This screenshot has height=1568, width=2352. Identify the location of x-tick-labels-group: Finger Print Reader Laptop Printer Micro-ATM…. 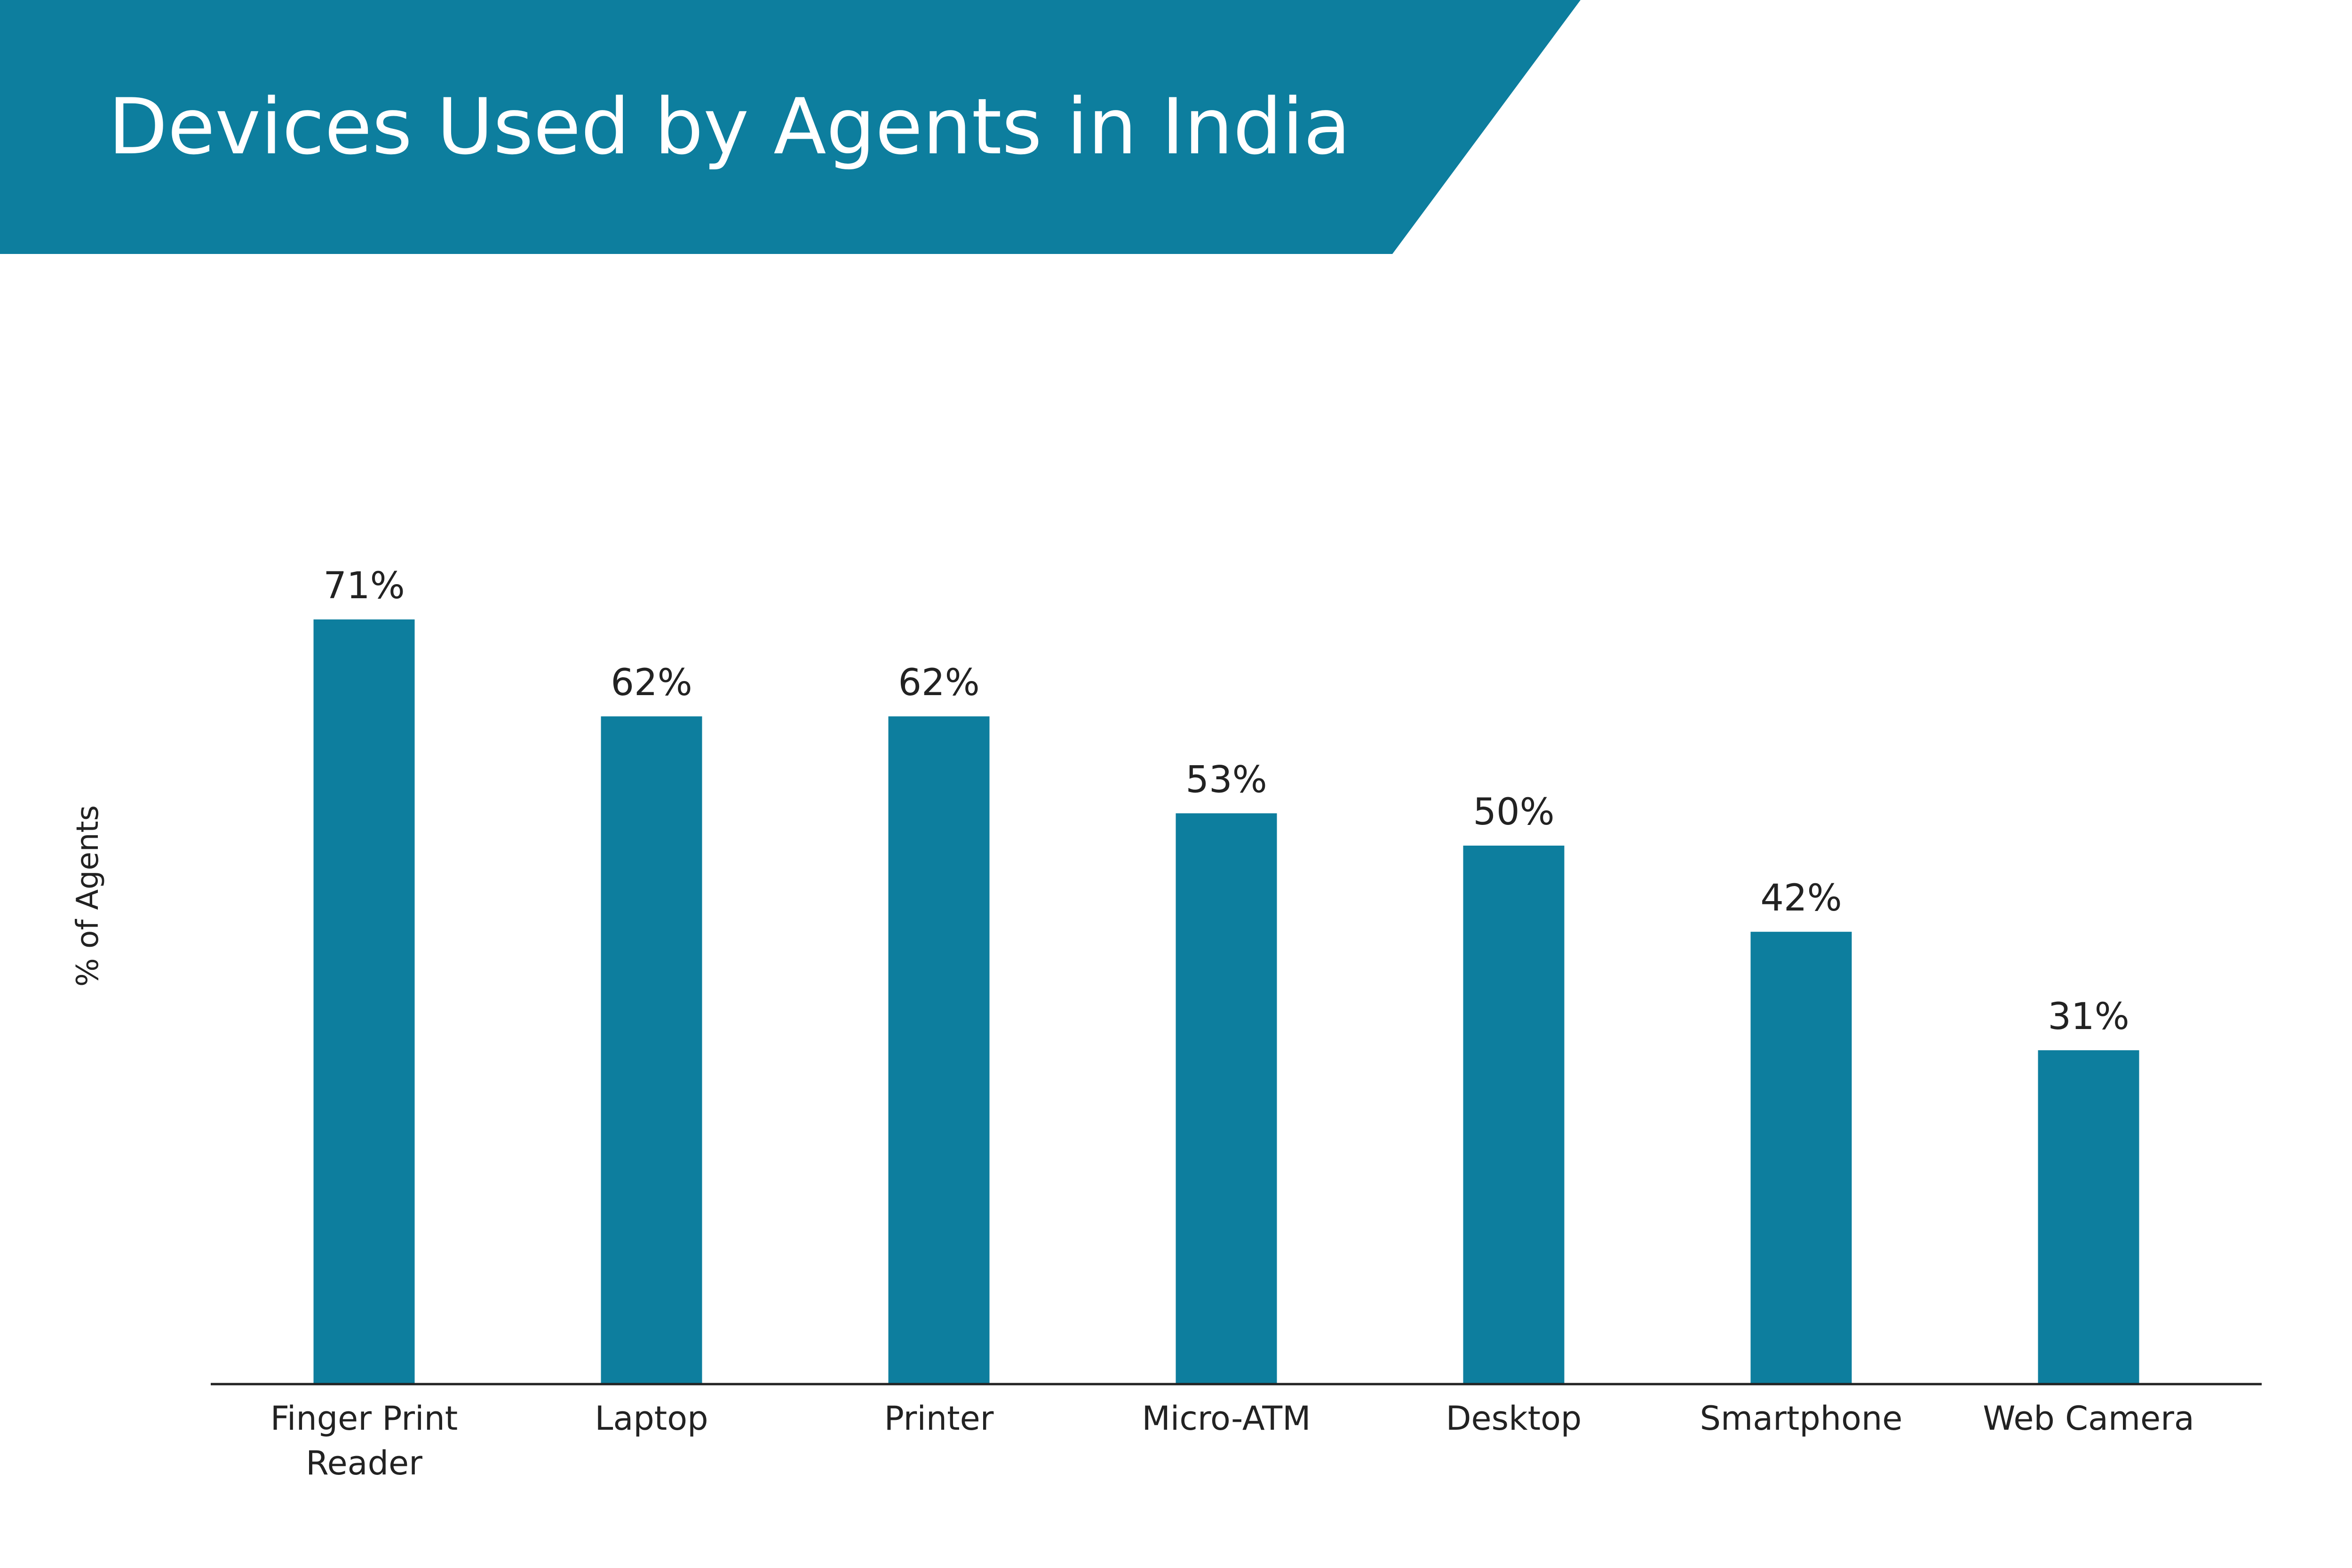
(1232, 1440).